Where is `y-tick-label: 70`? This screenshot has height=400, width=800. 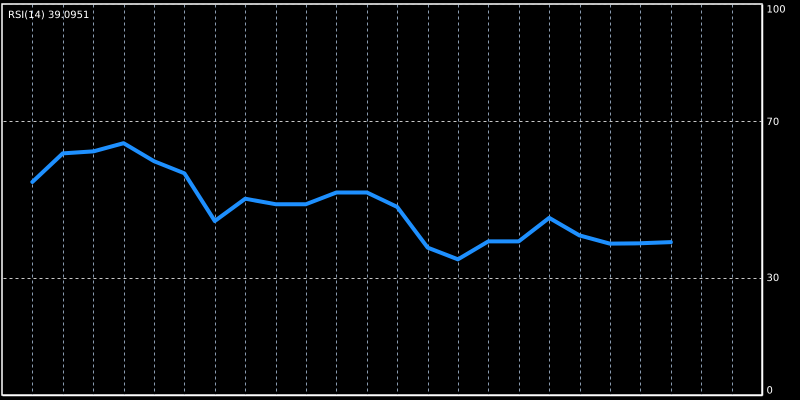
y-tick-label: 70 is located at coordinates (773, 122).